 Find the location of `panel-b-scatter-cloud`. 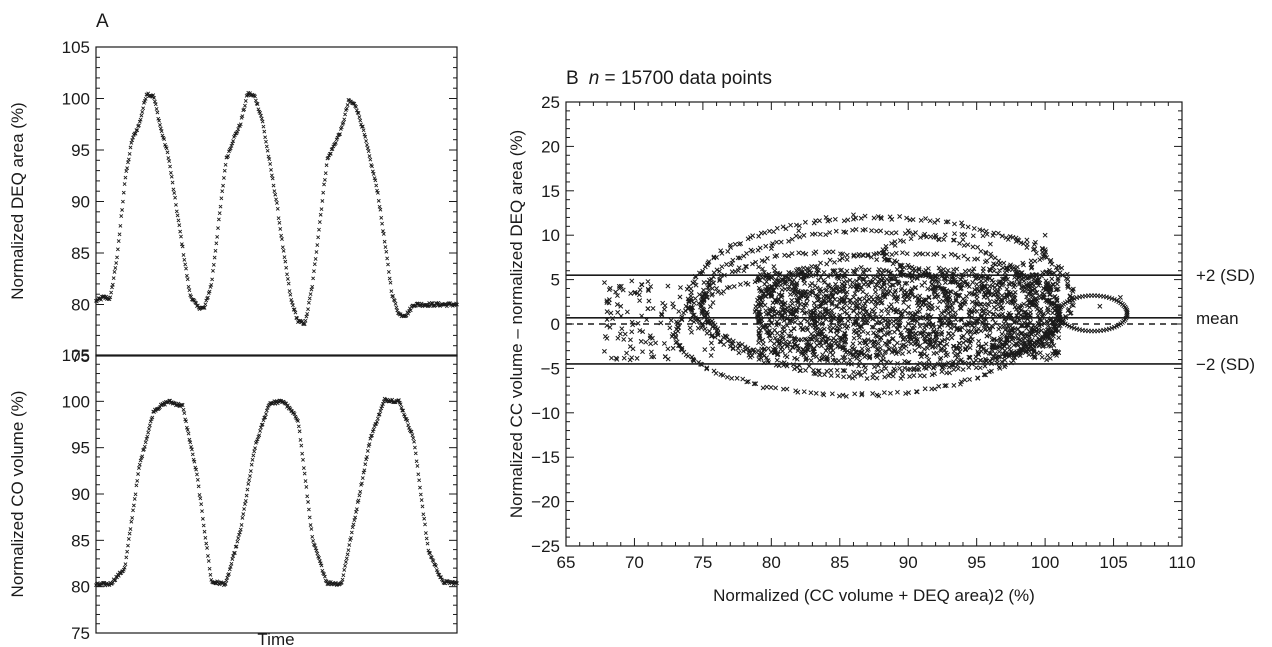

panel-b-scatter-cloud is located at coordinates (865, 305).